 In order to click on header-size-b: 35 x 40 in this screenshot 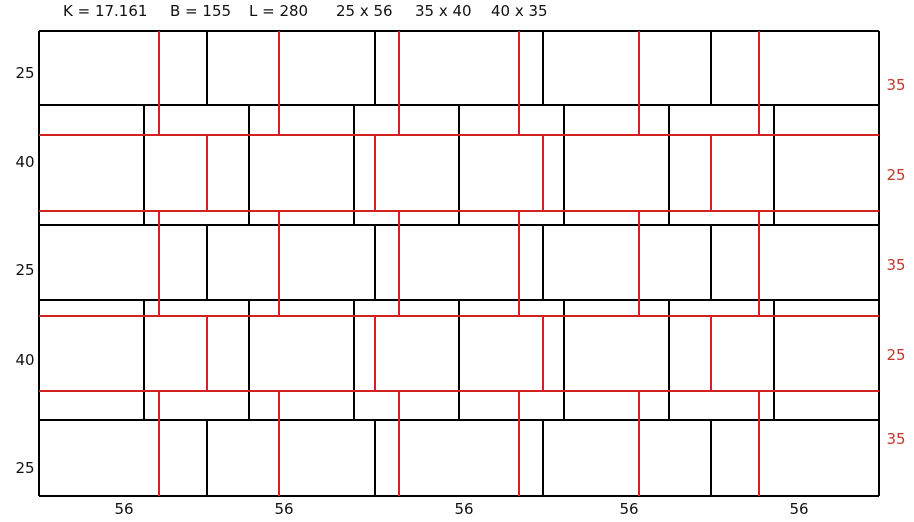, I will do `click(443, 11)`.